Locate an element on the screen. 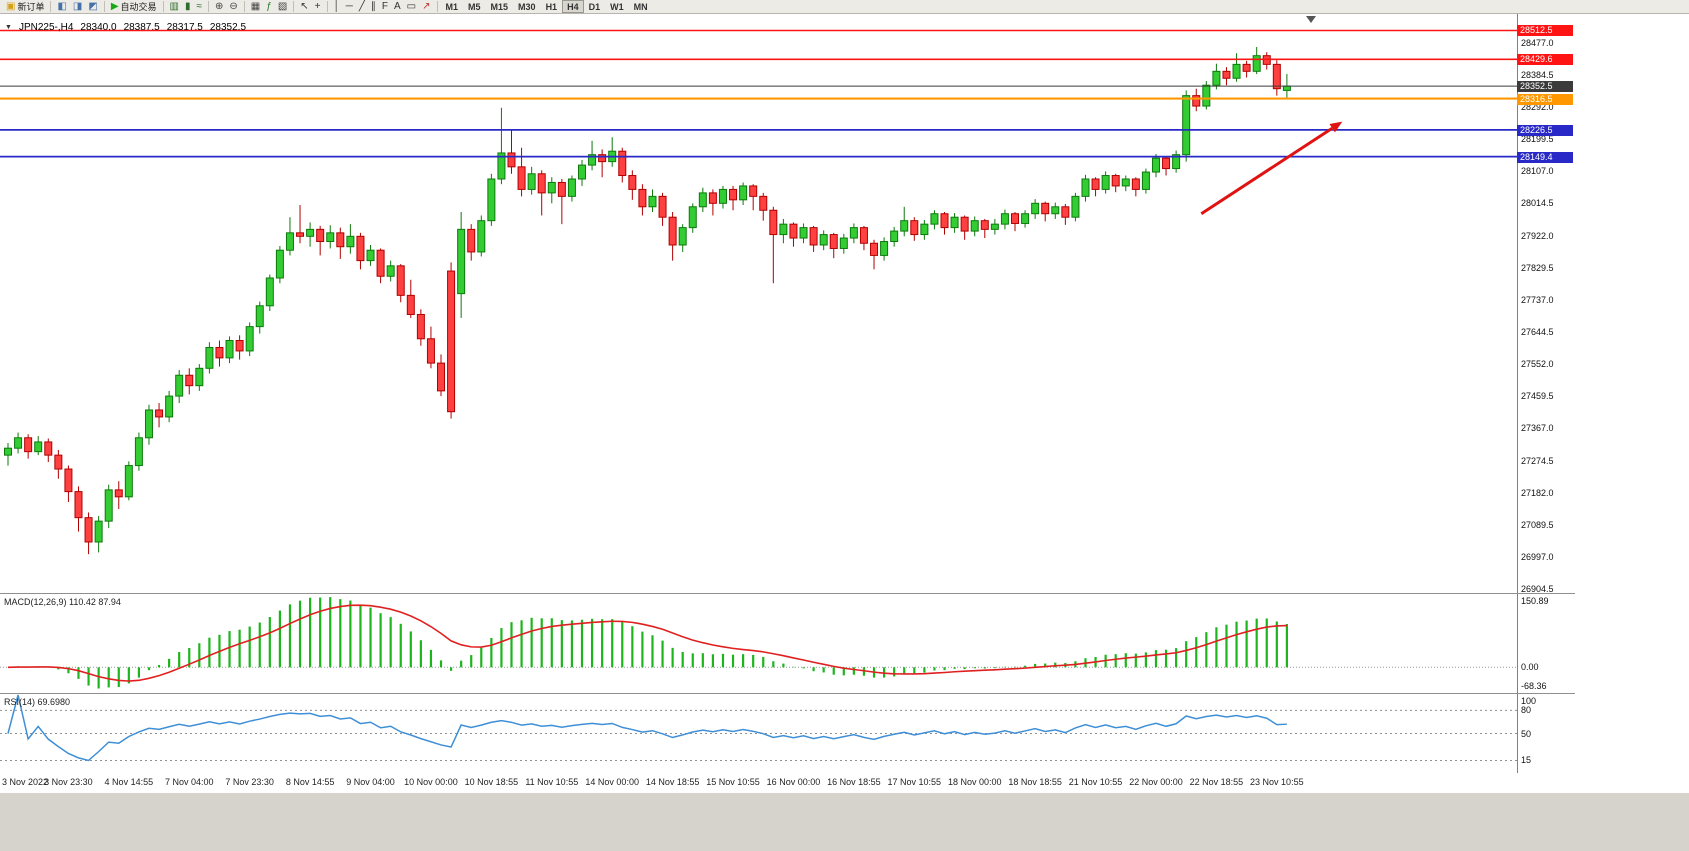  time-axis-label: 18 Nov 18:55 is located at coordinates (1035, 782).